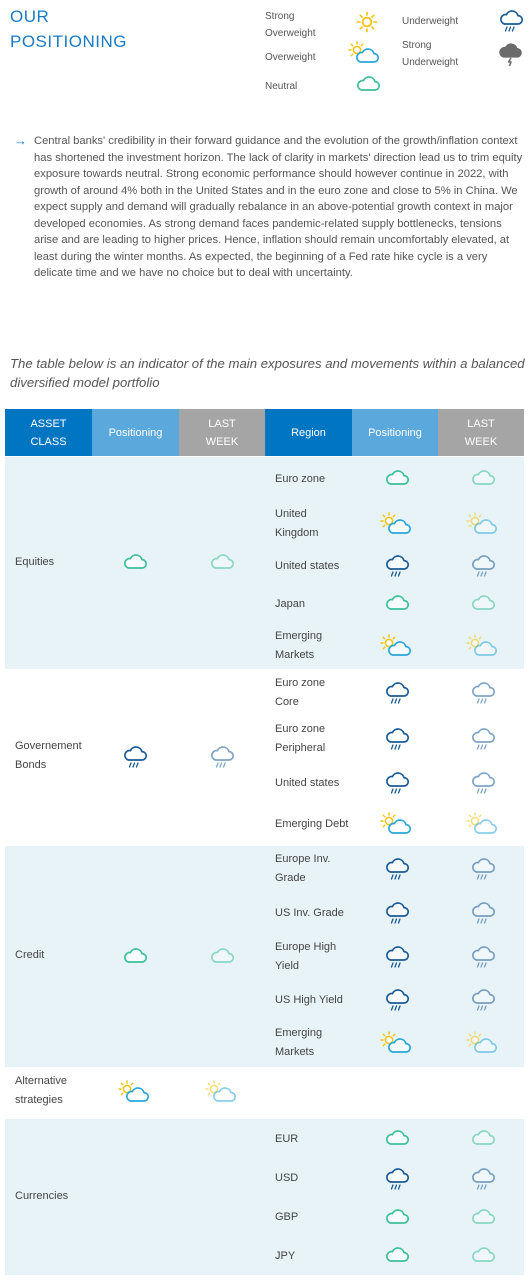  What do you see at coordinates (35, 561) in the screenshot?
I see `cell-text: Equities` at bounding box center [35, 561].